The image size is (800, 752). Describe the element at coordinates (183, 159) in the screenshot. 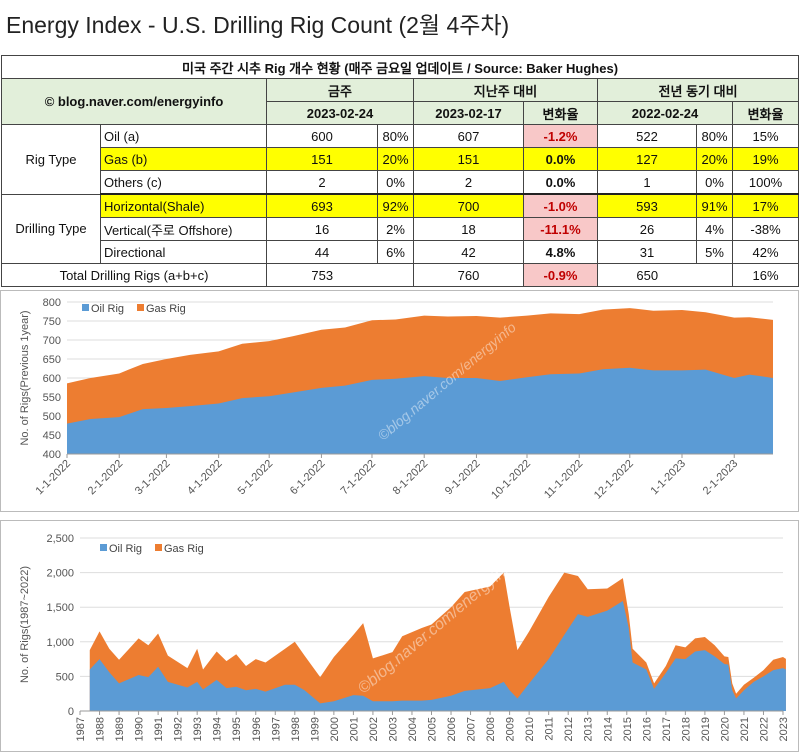

I see `row-label: Gas (b)` at that location.